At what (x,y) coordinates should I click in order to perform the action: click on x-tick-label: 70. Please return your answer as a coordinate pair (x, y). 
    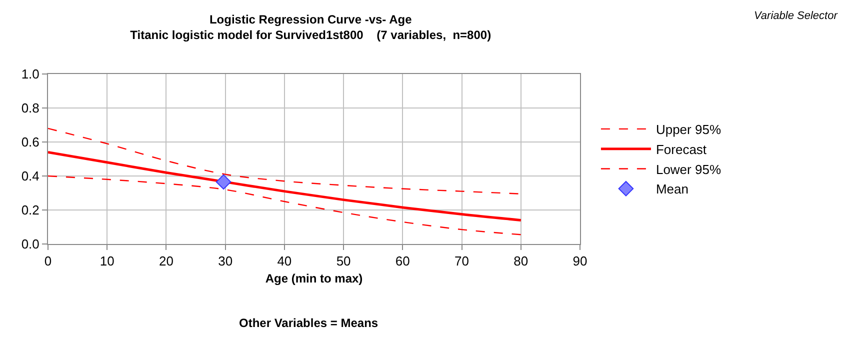
    Looking at the image, I should click on (462, 261).